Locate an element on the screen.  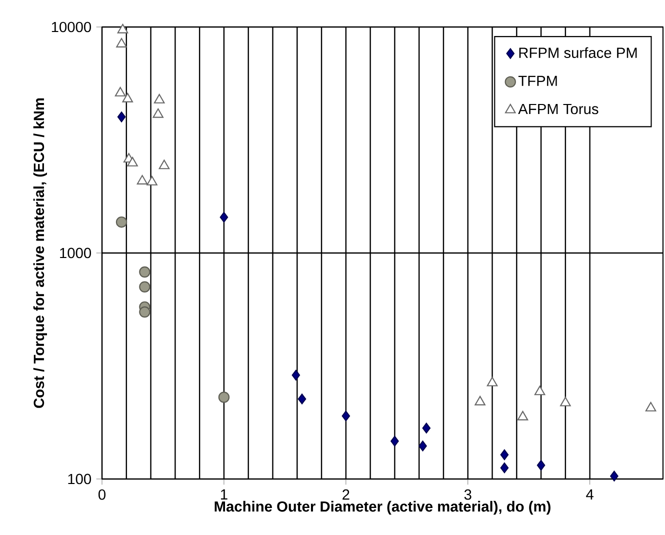
x-tick-label: 0 is located at coordinates (102, 494).